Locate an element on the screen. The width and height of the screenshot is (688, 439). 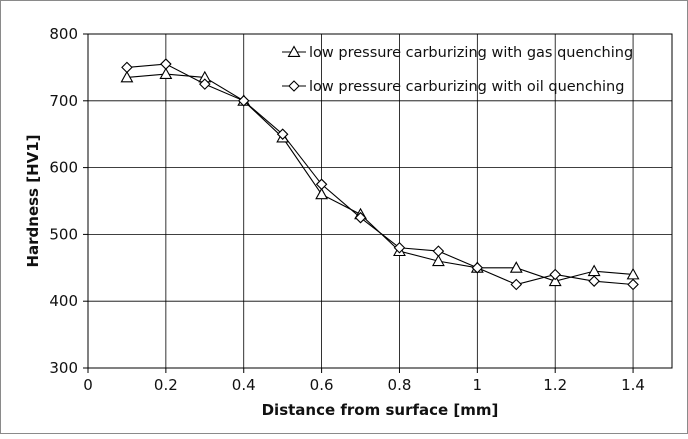
y-tick-label: 800 is located at coordinates (63, 34).